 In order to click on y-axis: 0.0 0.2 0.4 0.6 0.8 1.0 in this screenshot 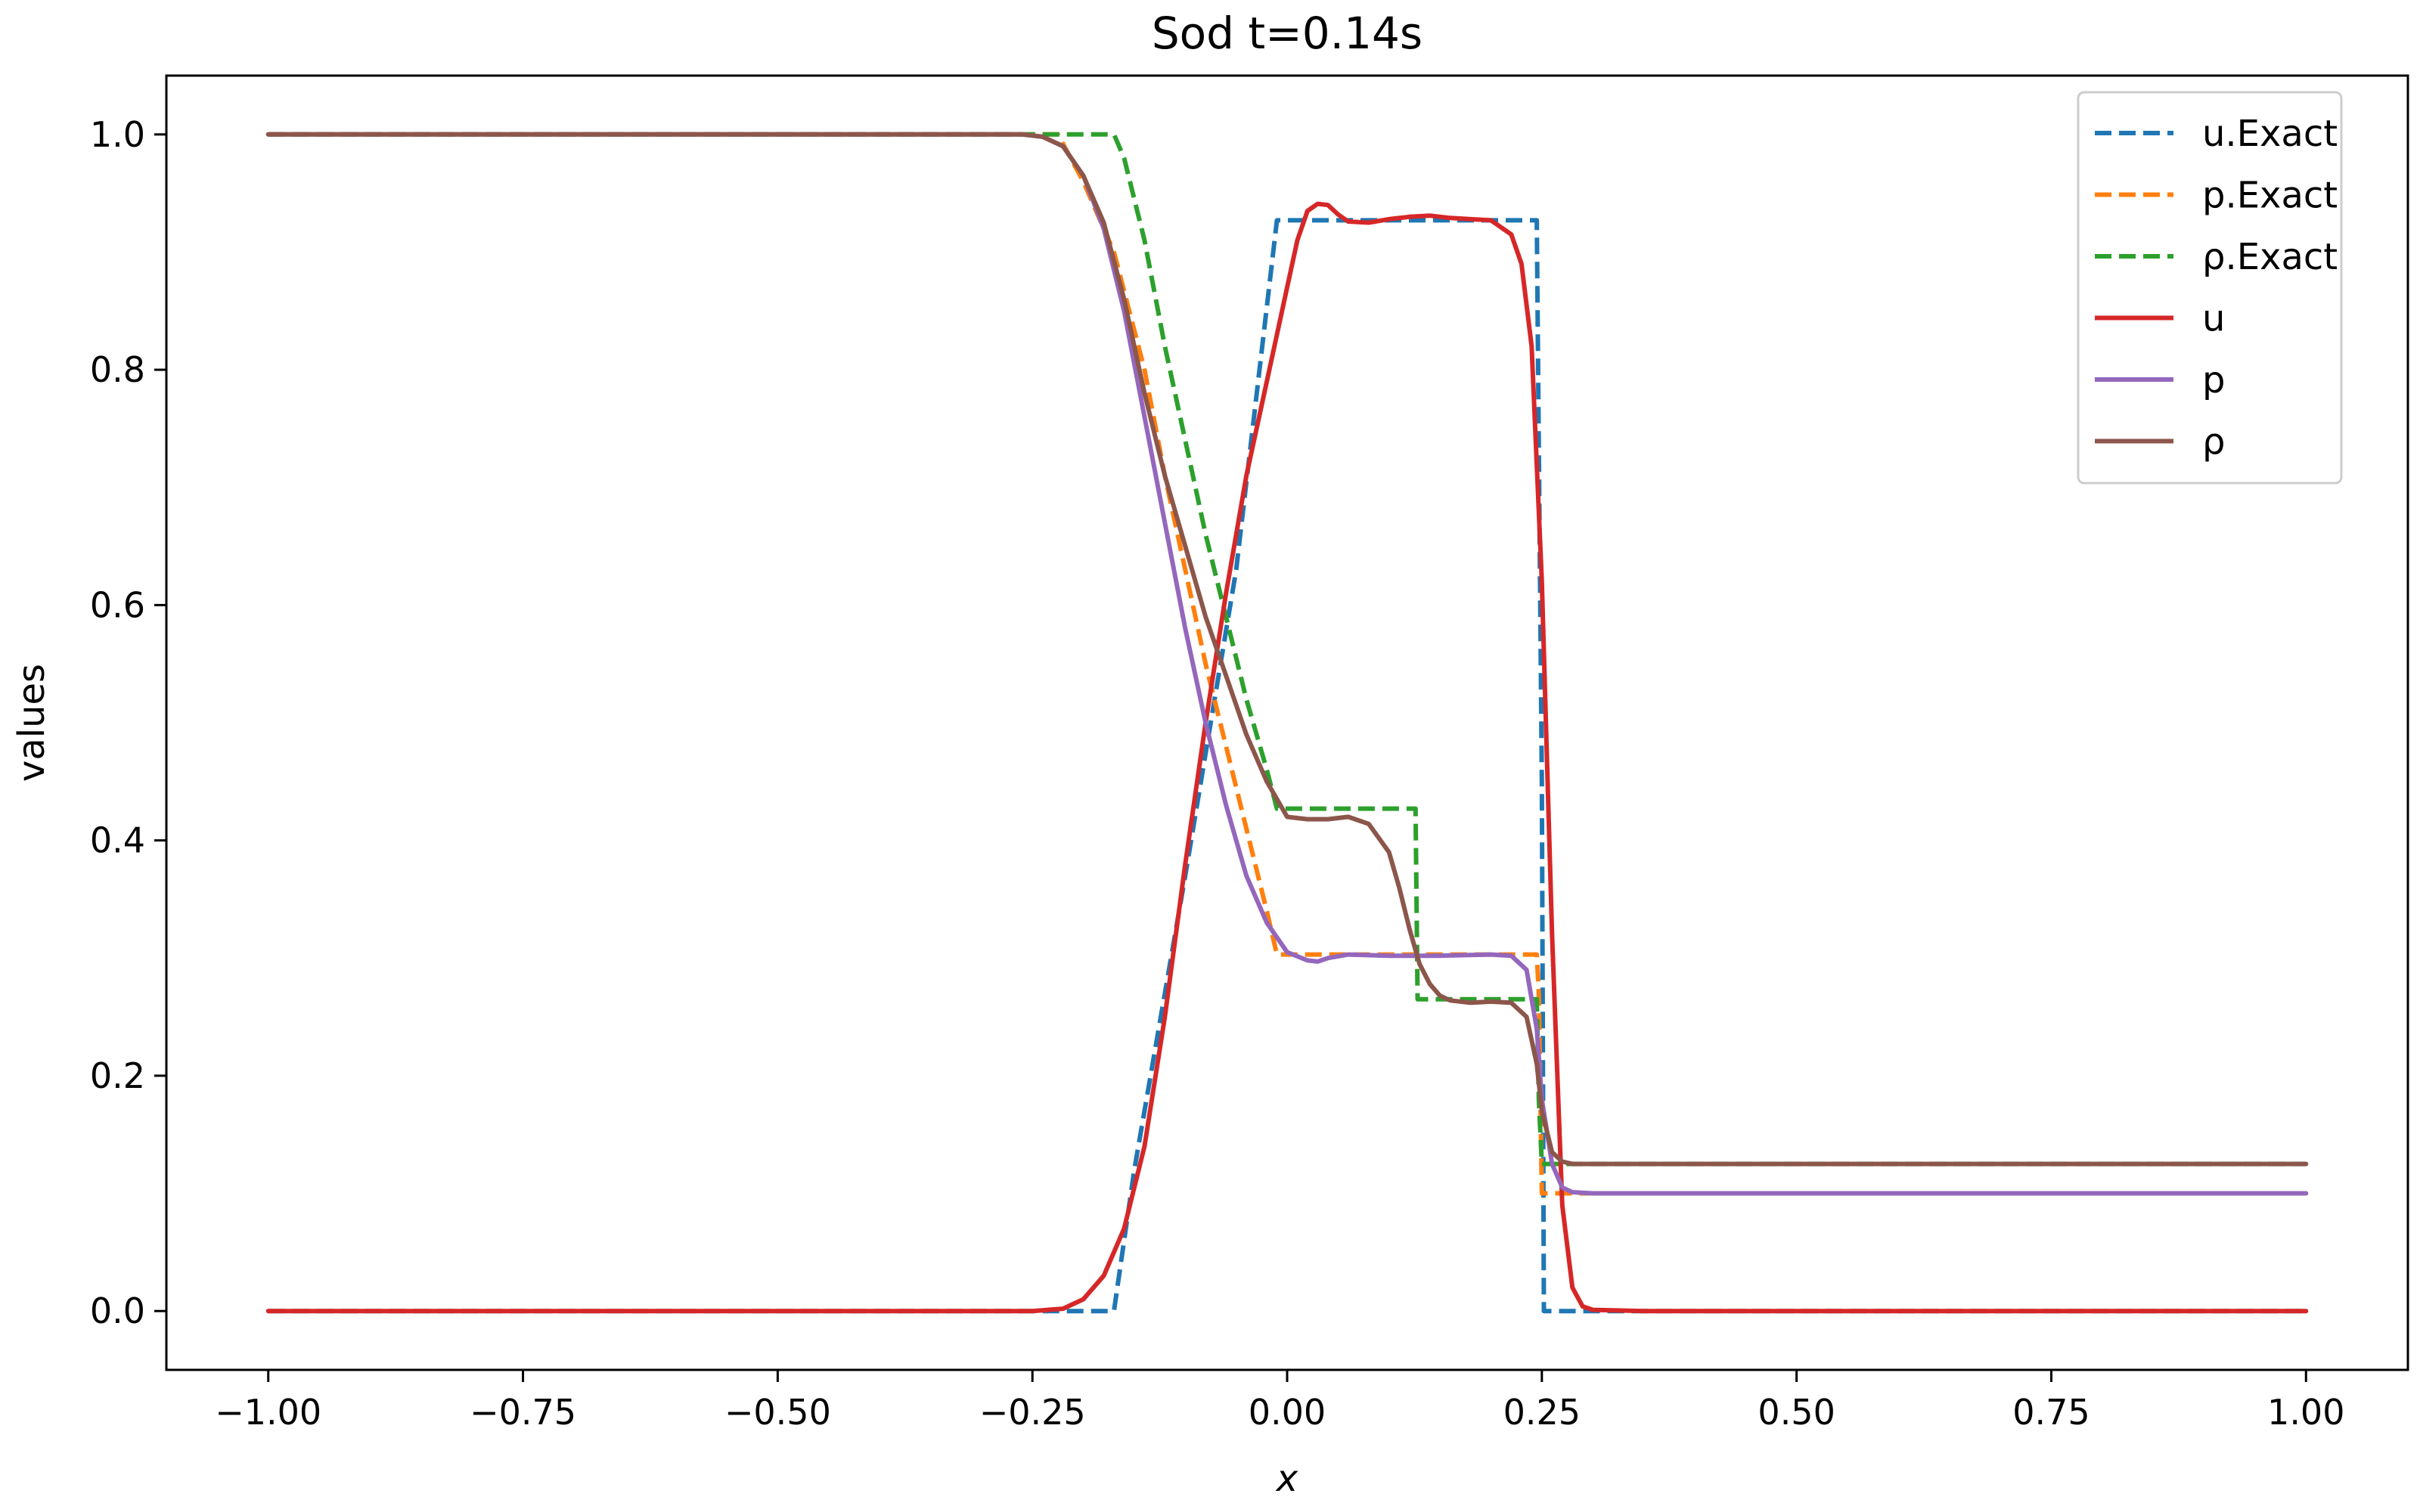, I will do `click(128, 722)`.